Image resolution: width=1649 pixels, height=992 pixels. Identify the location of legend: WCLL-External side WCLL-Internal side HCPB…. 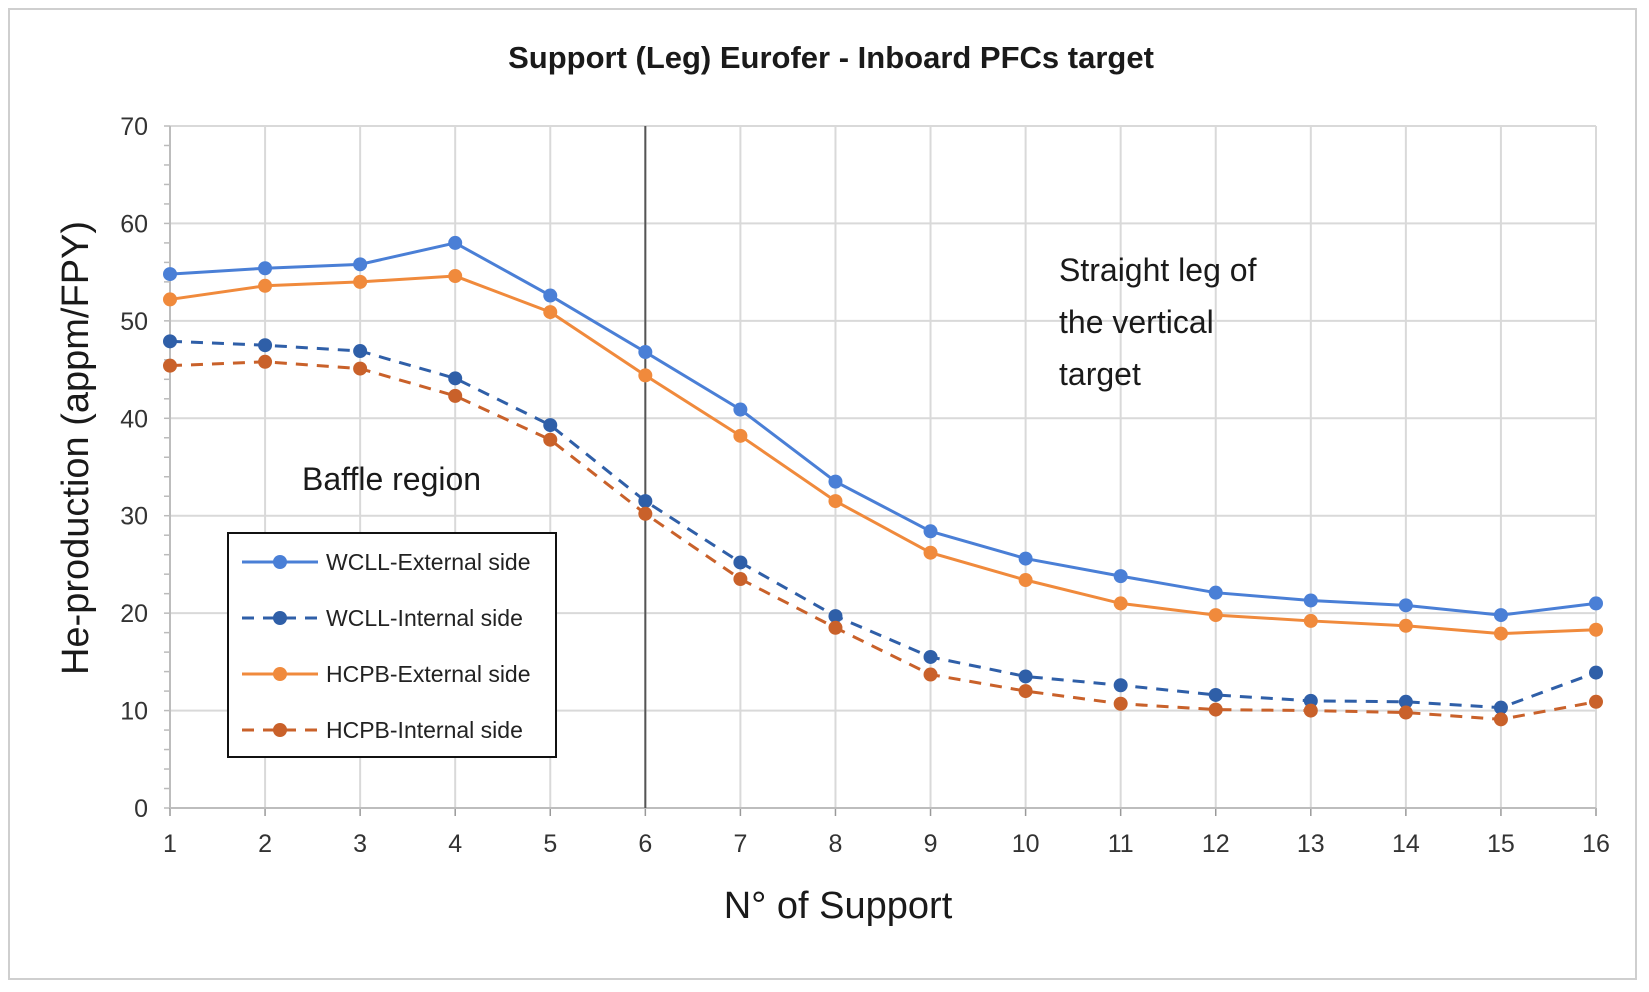
(392, 645).